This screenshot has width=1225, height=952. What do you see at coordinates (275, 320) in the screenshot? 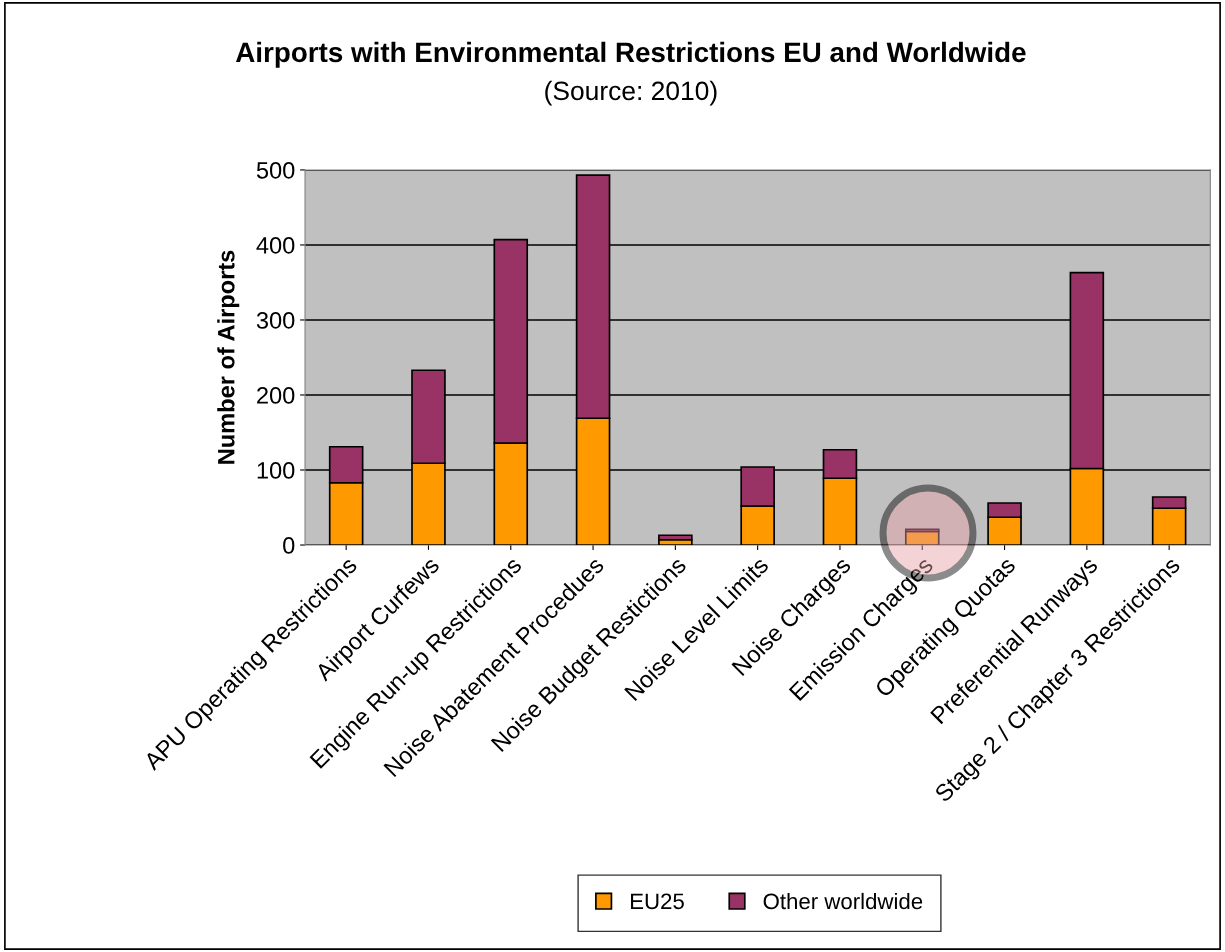
I see `y-tick-label: 300` at bounding box center [275, 320].